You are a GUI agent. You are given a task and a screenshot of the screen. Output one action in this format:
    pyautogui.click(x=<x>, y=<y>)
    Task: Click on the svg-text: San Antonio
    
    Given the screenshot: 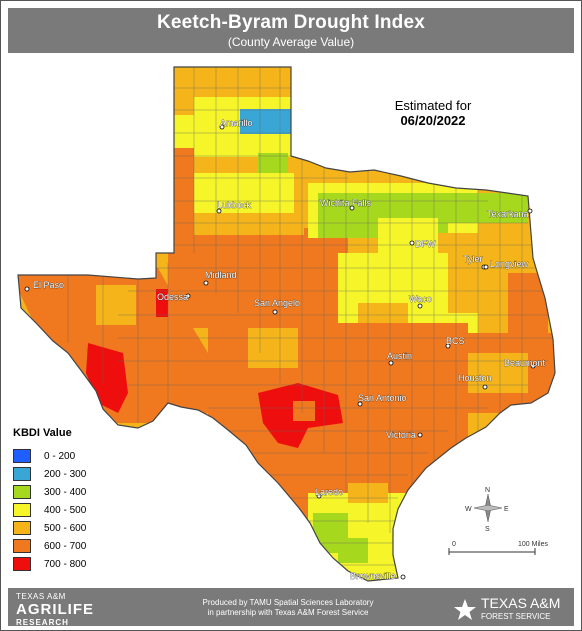 What is the action you would take?
    pyautogui.click(x=382, y=398)
    